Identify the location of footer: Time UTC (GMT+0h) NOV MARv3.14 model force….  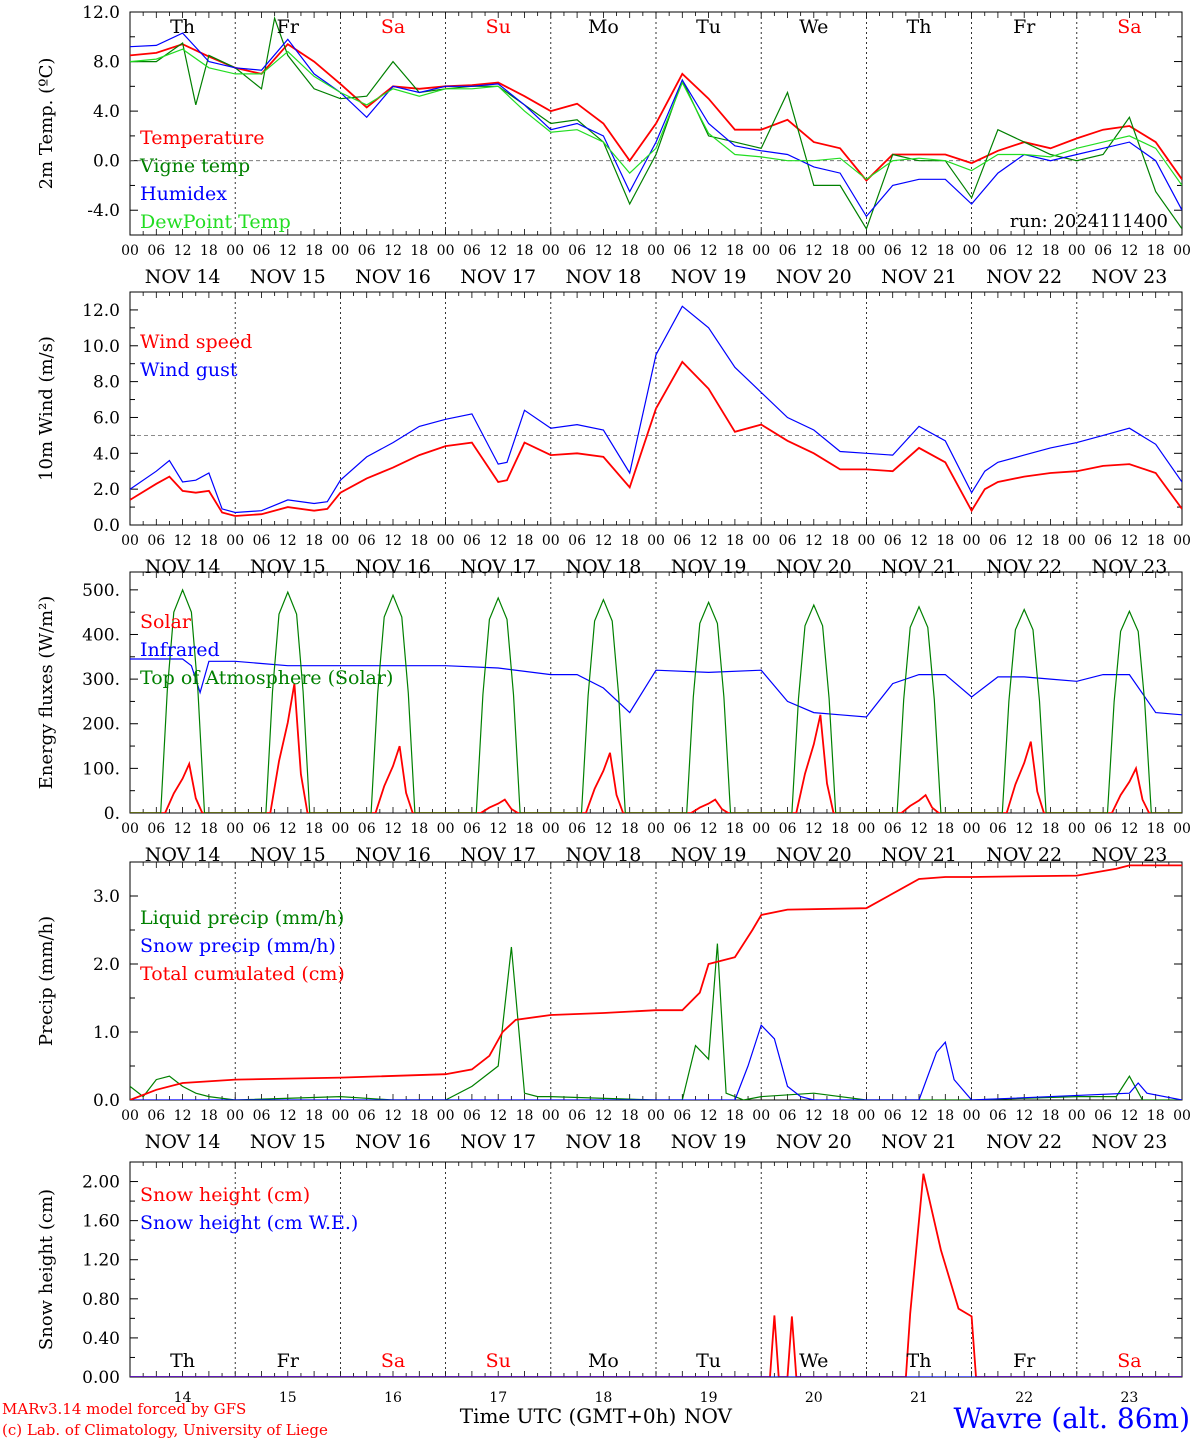
(596, 1419).